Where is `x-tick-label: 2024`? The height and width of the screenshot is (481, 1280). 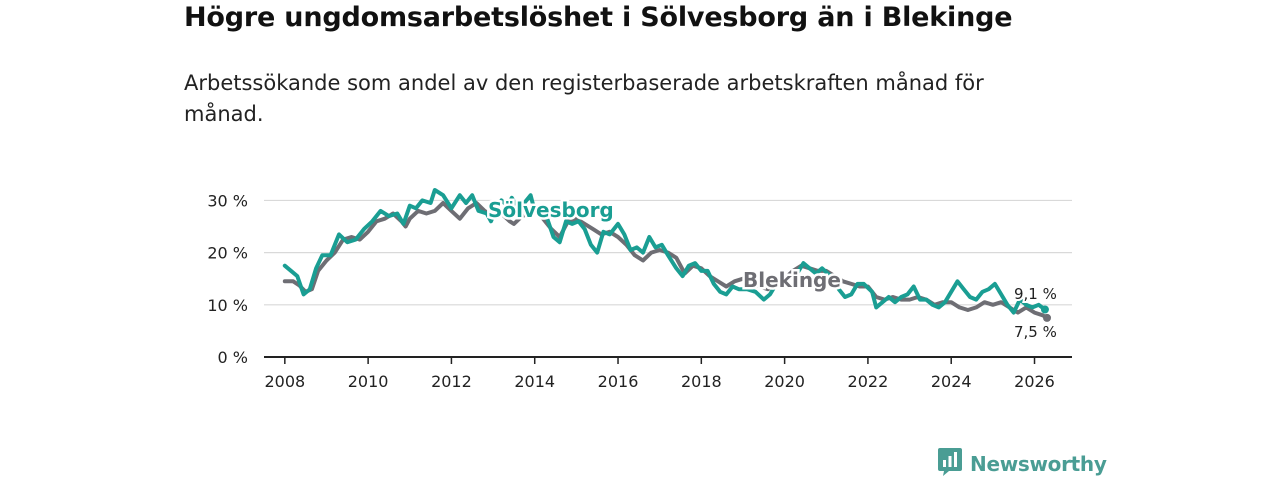 x-tick-label: 2024 is located at coordinates (951, 381).